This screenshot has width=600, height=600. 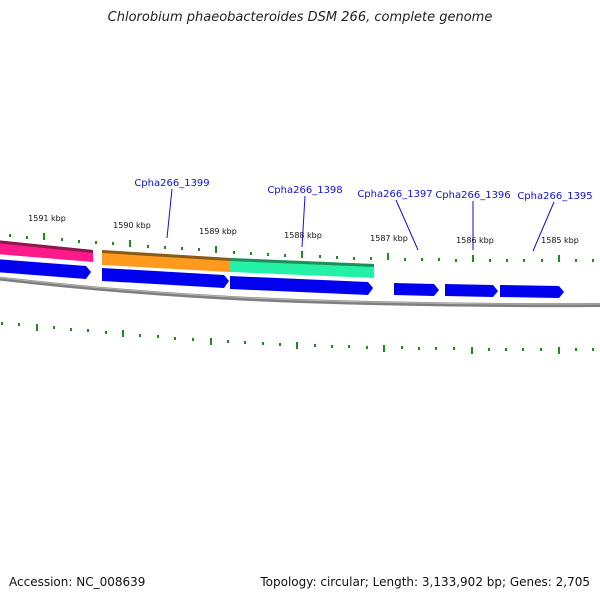 What do you see at coordinates (475, 240) in the screenshot?
I see `scale-label: 1586 kbp` at bounding box center [475, 240].